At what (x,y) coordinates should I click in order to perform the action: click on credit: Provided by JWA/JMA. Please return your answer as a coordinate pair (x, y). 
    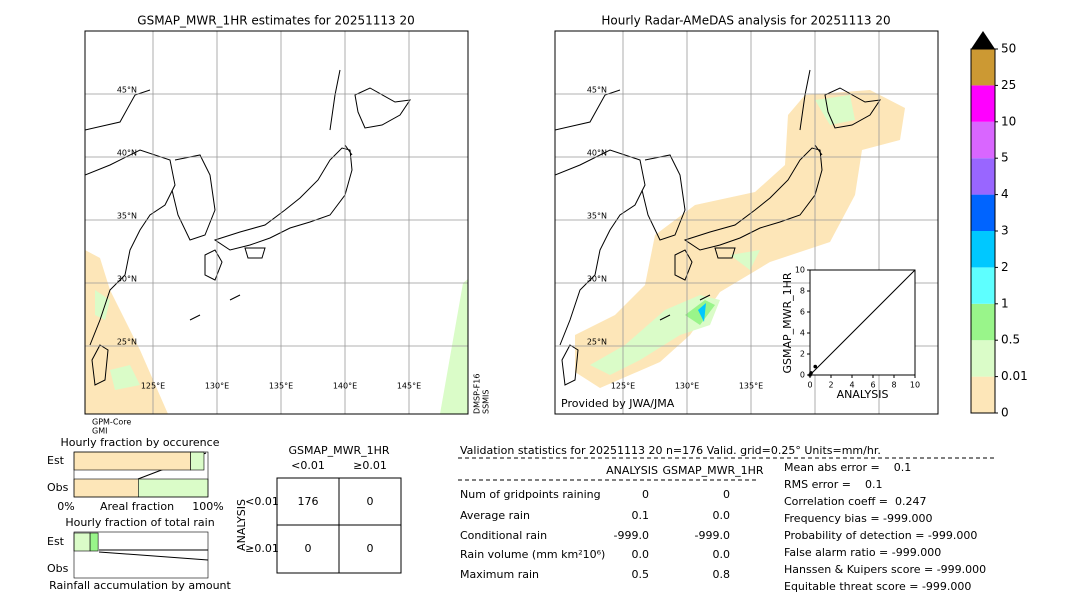
    Looking at the image, I should click on (618, 403).